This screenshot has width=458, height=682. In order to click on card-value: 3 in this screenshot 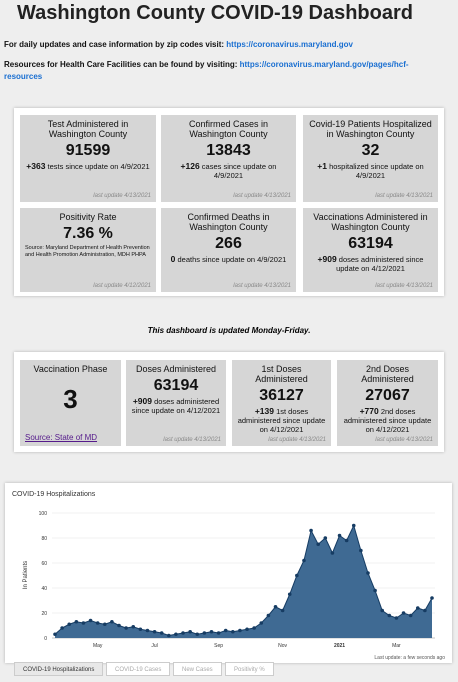, I will do `click(70, 399)`.